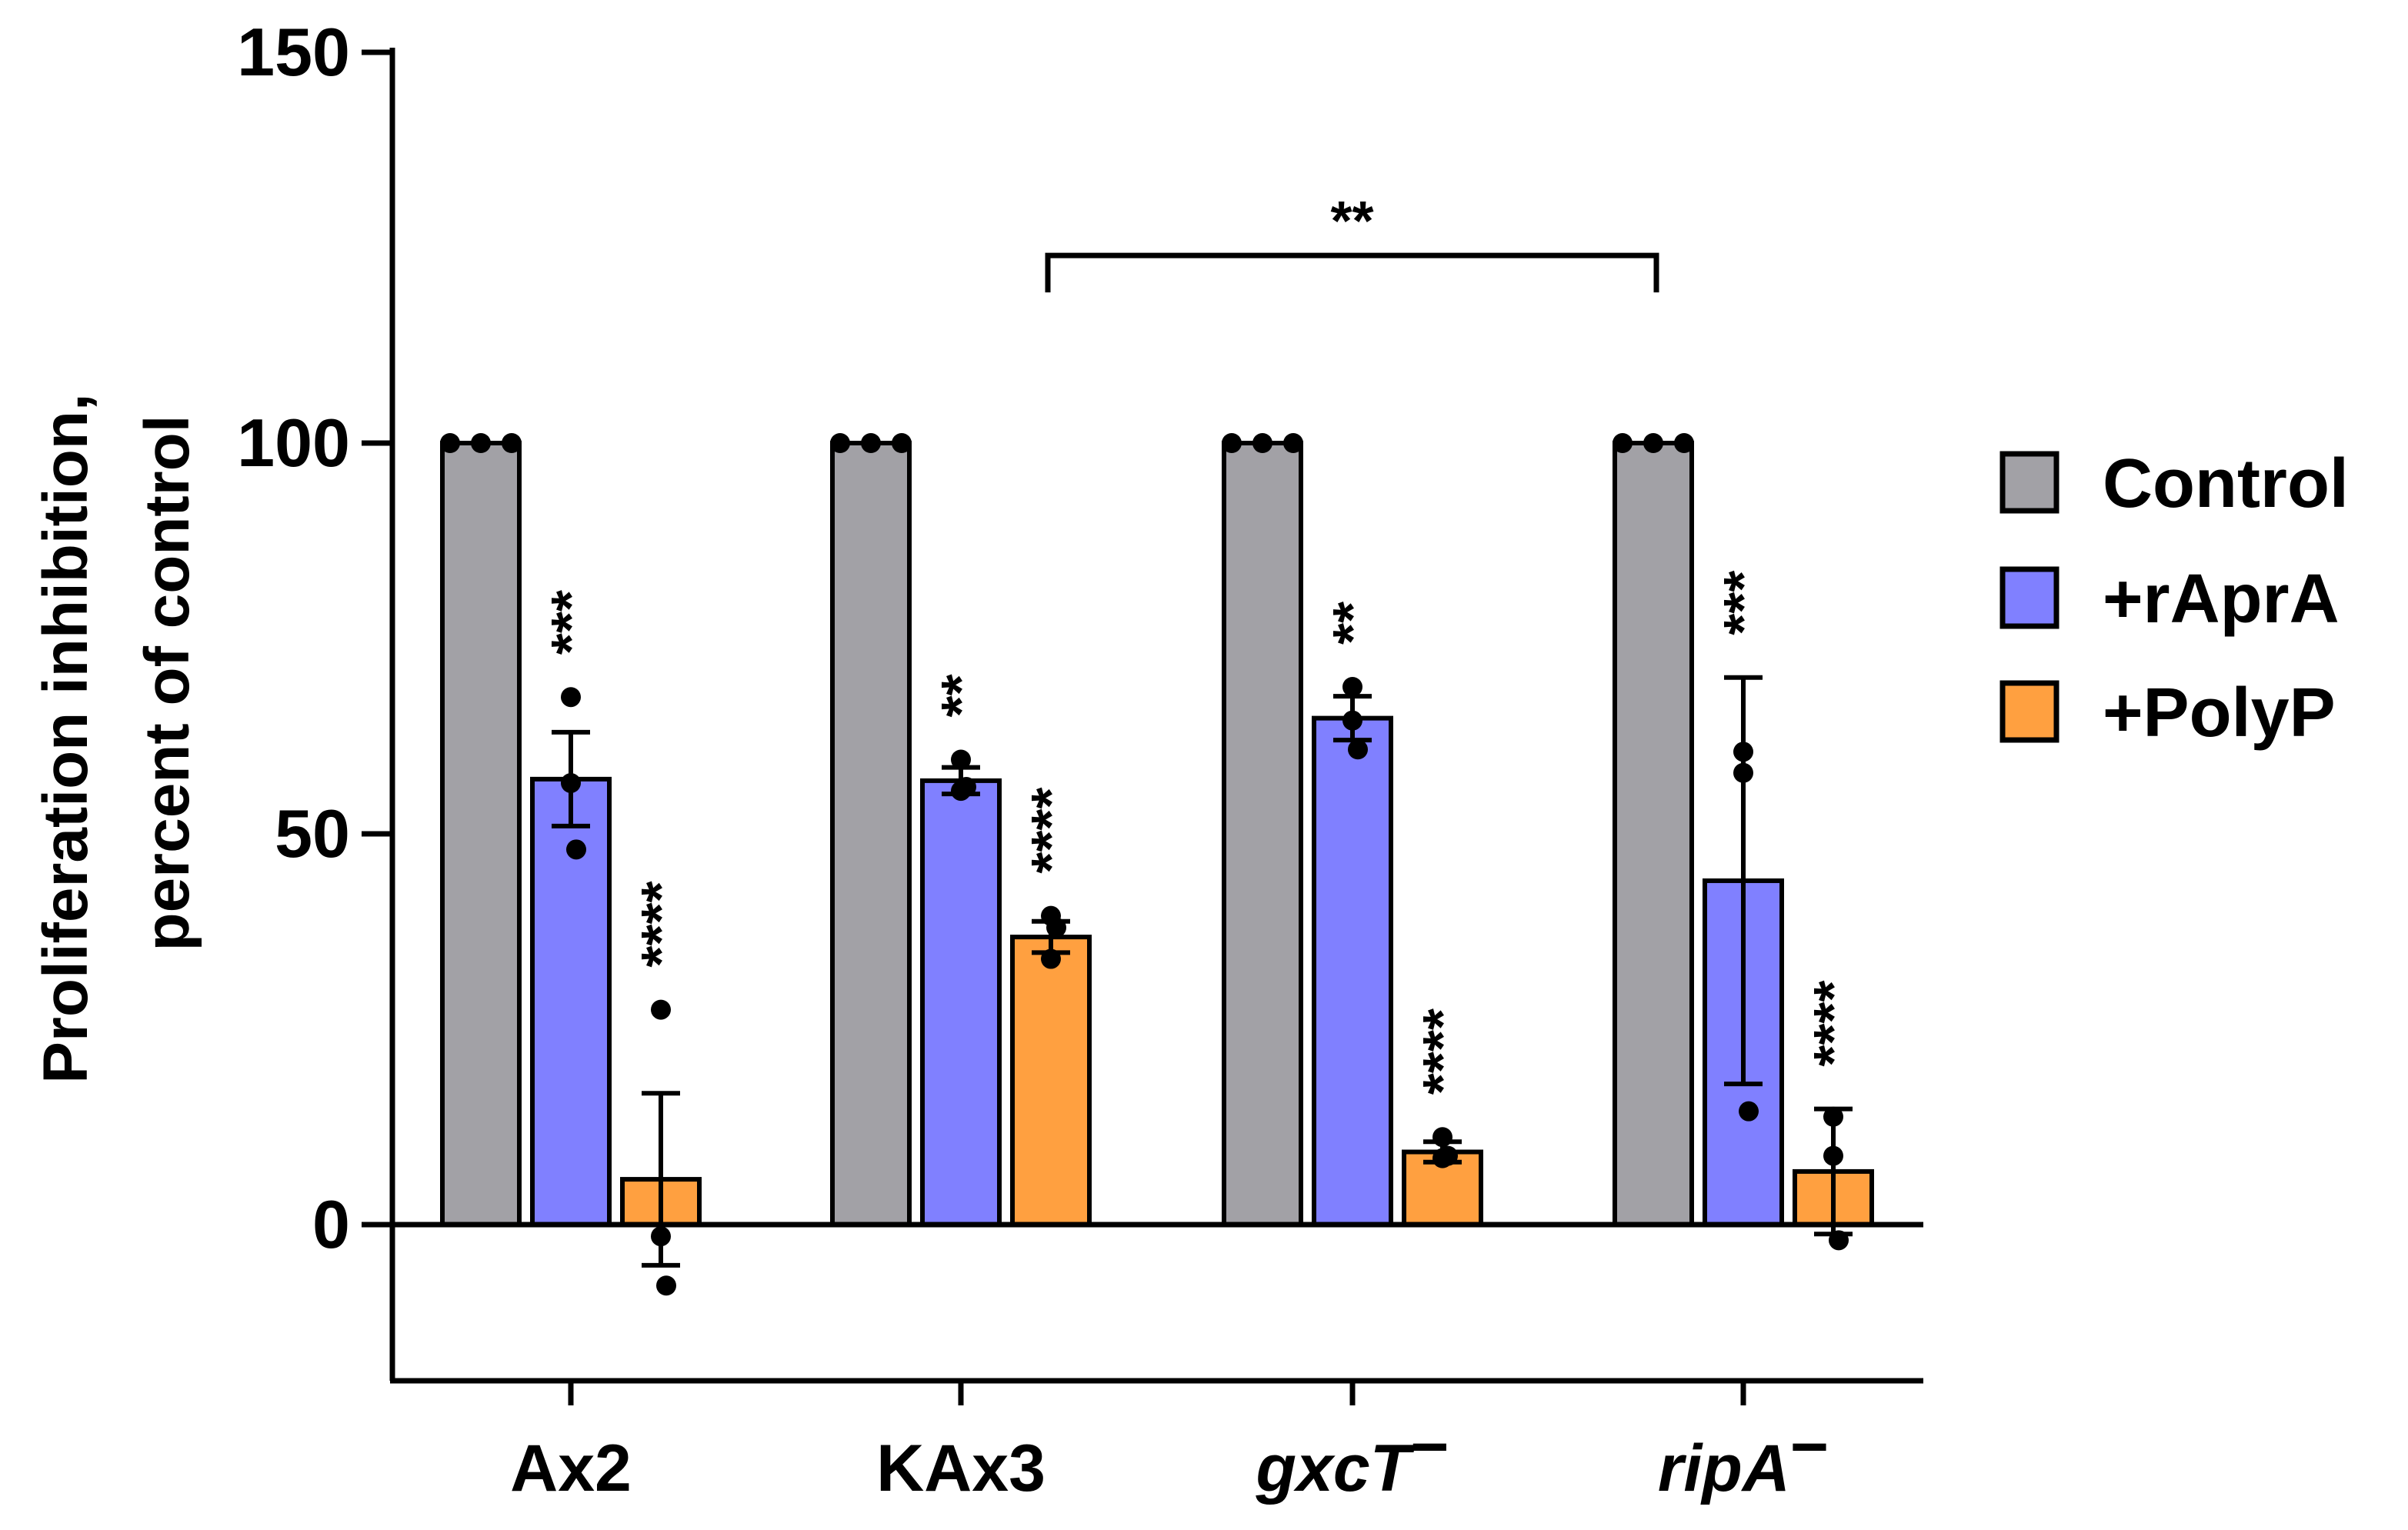 The image size is (2408, 1530). I want to click on legend-label-1: +rAprA, so click(2221, 599).